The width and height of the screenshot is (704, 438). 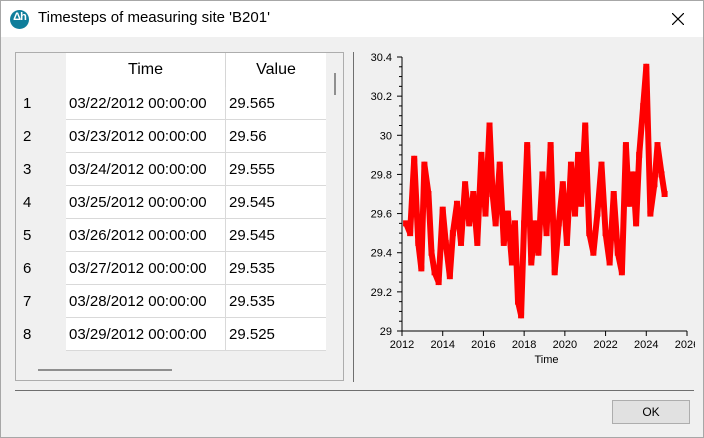 I want to click on x-tick-label: 2024, so click(x=646, y=345).